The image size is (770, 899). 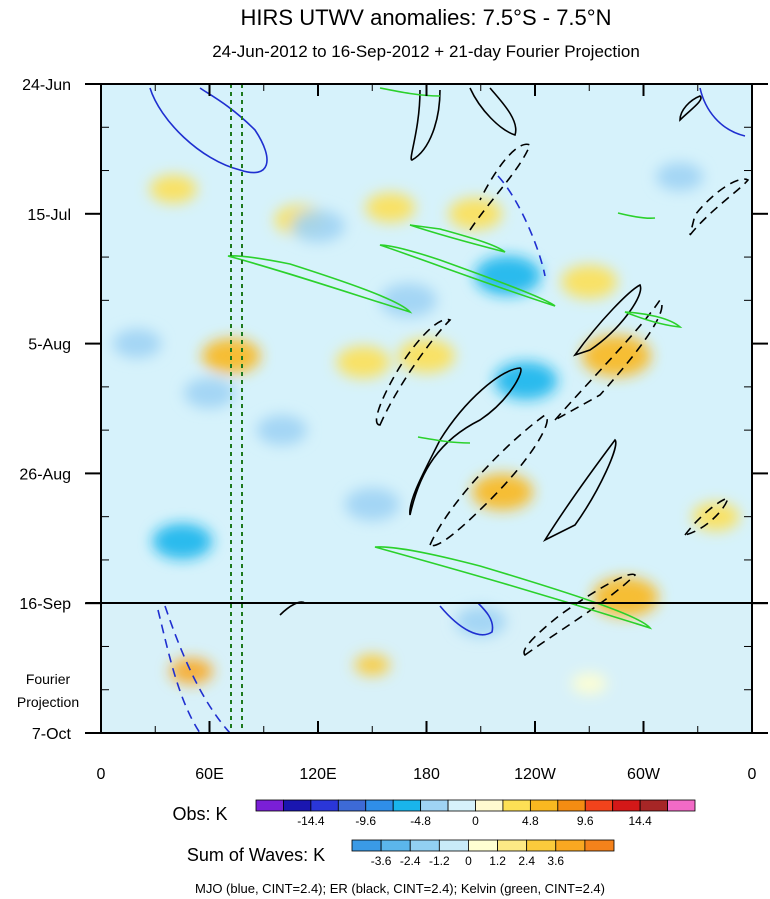 What do you see at coordinates (311, 821) in the screenshot?
I see `obs-colorbar-tick-label: -14.4` at bounding box center [311, 821].